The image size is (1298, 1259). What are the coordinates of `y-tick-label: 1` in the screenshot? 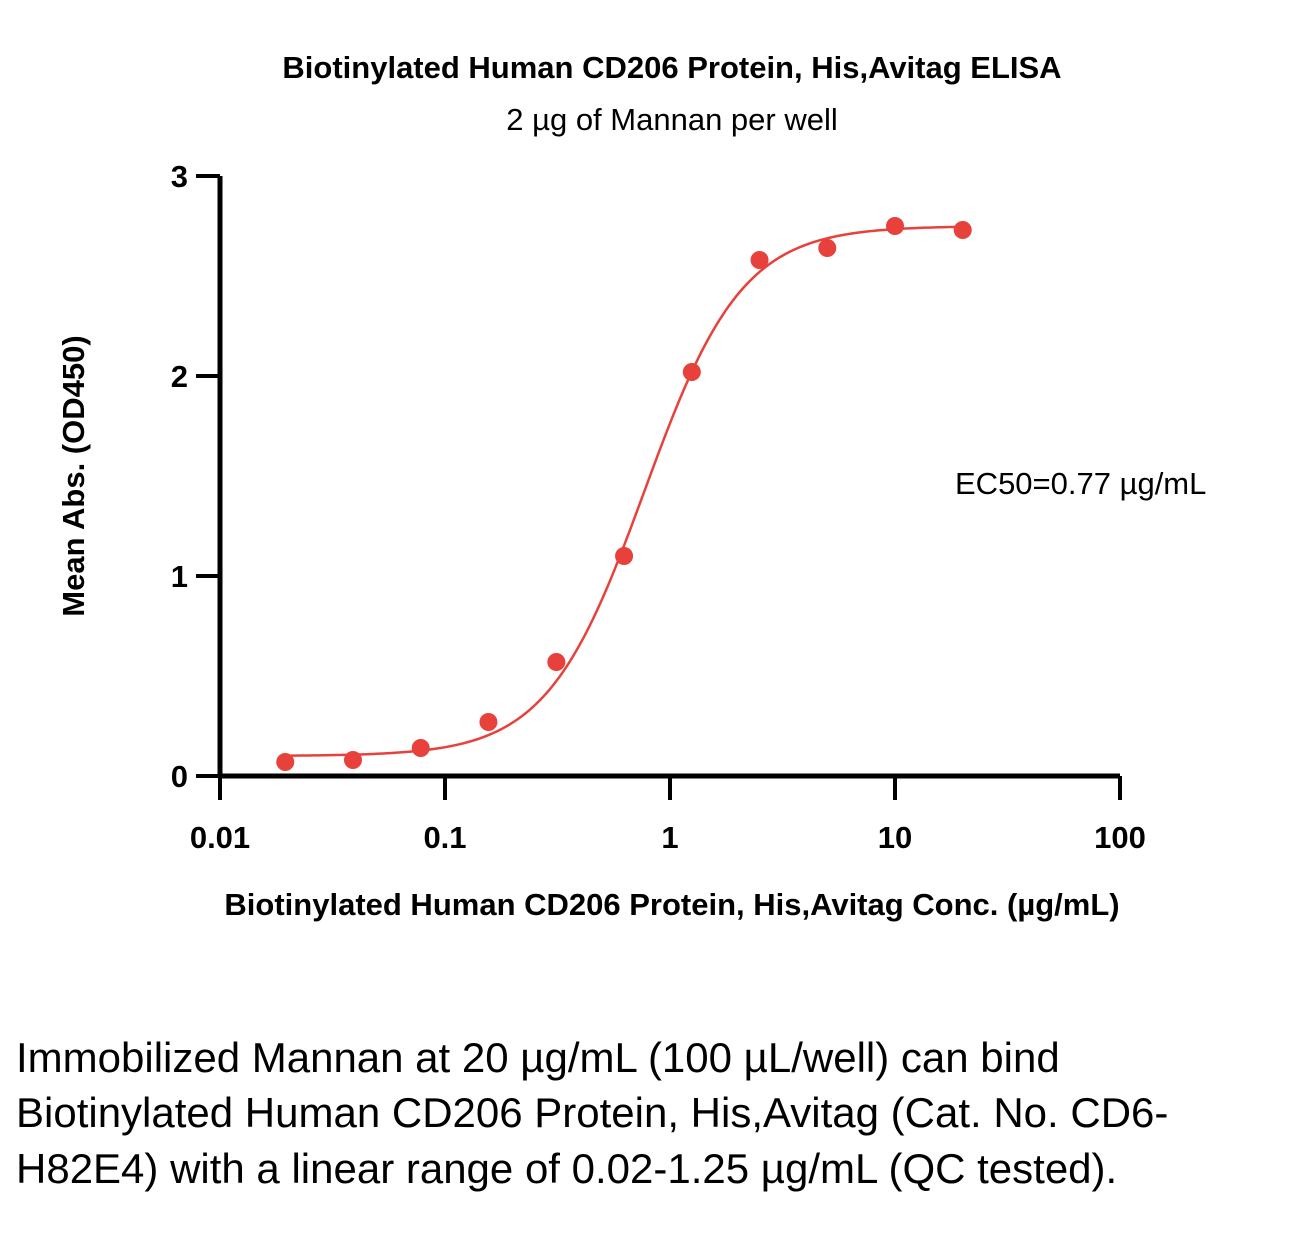 It's located at (179, 576).